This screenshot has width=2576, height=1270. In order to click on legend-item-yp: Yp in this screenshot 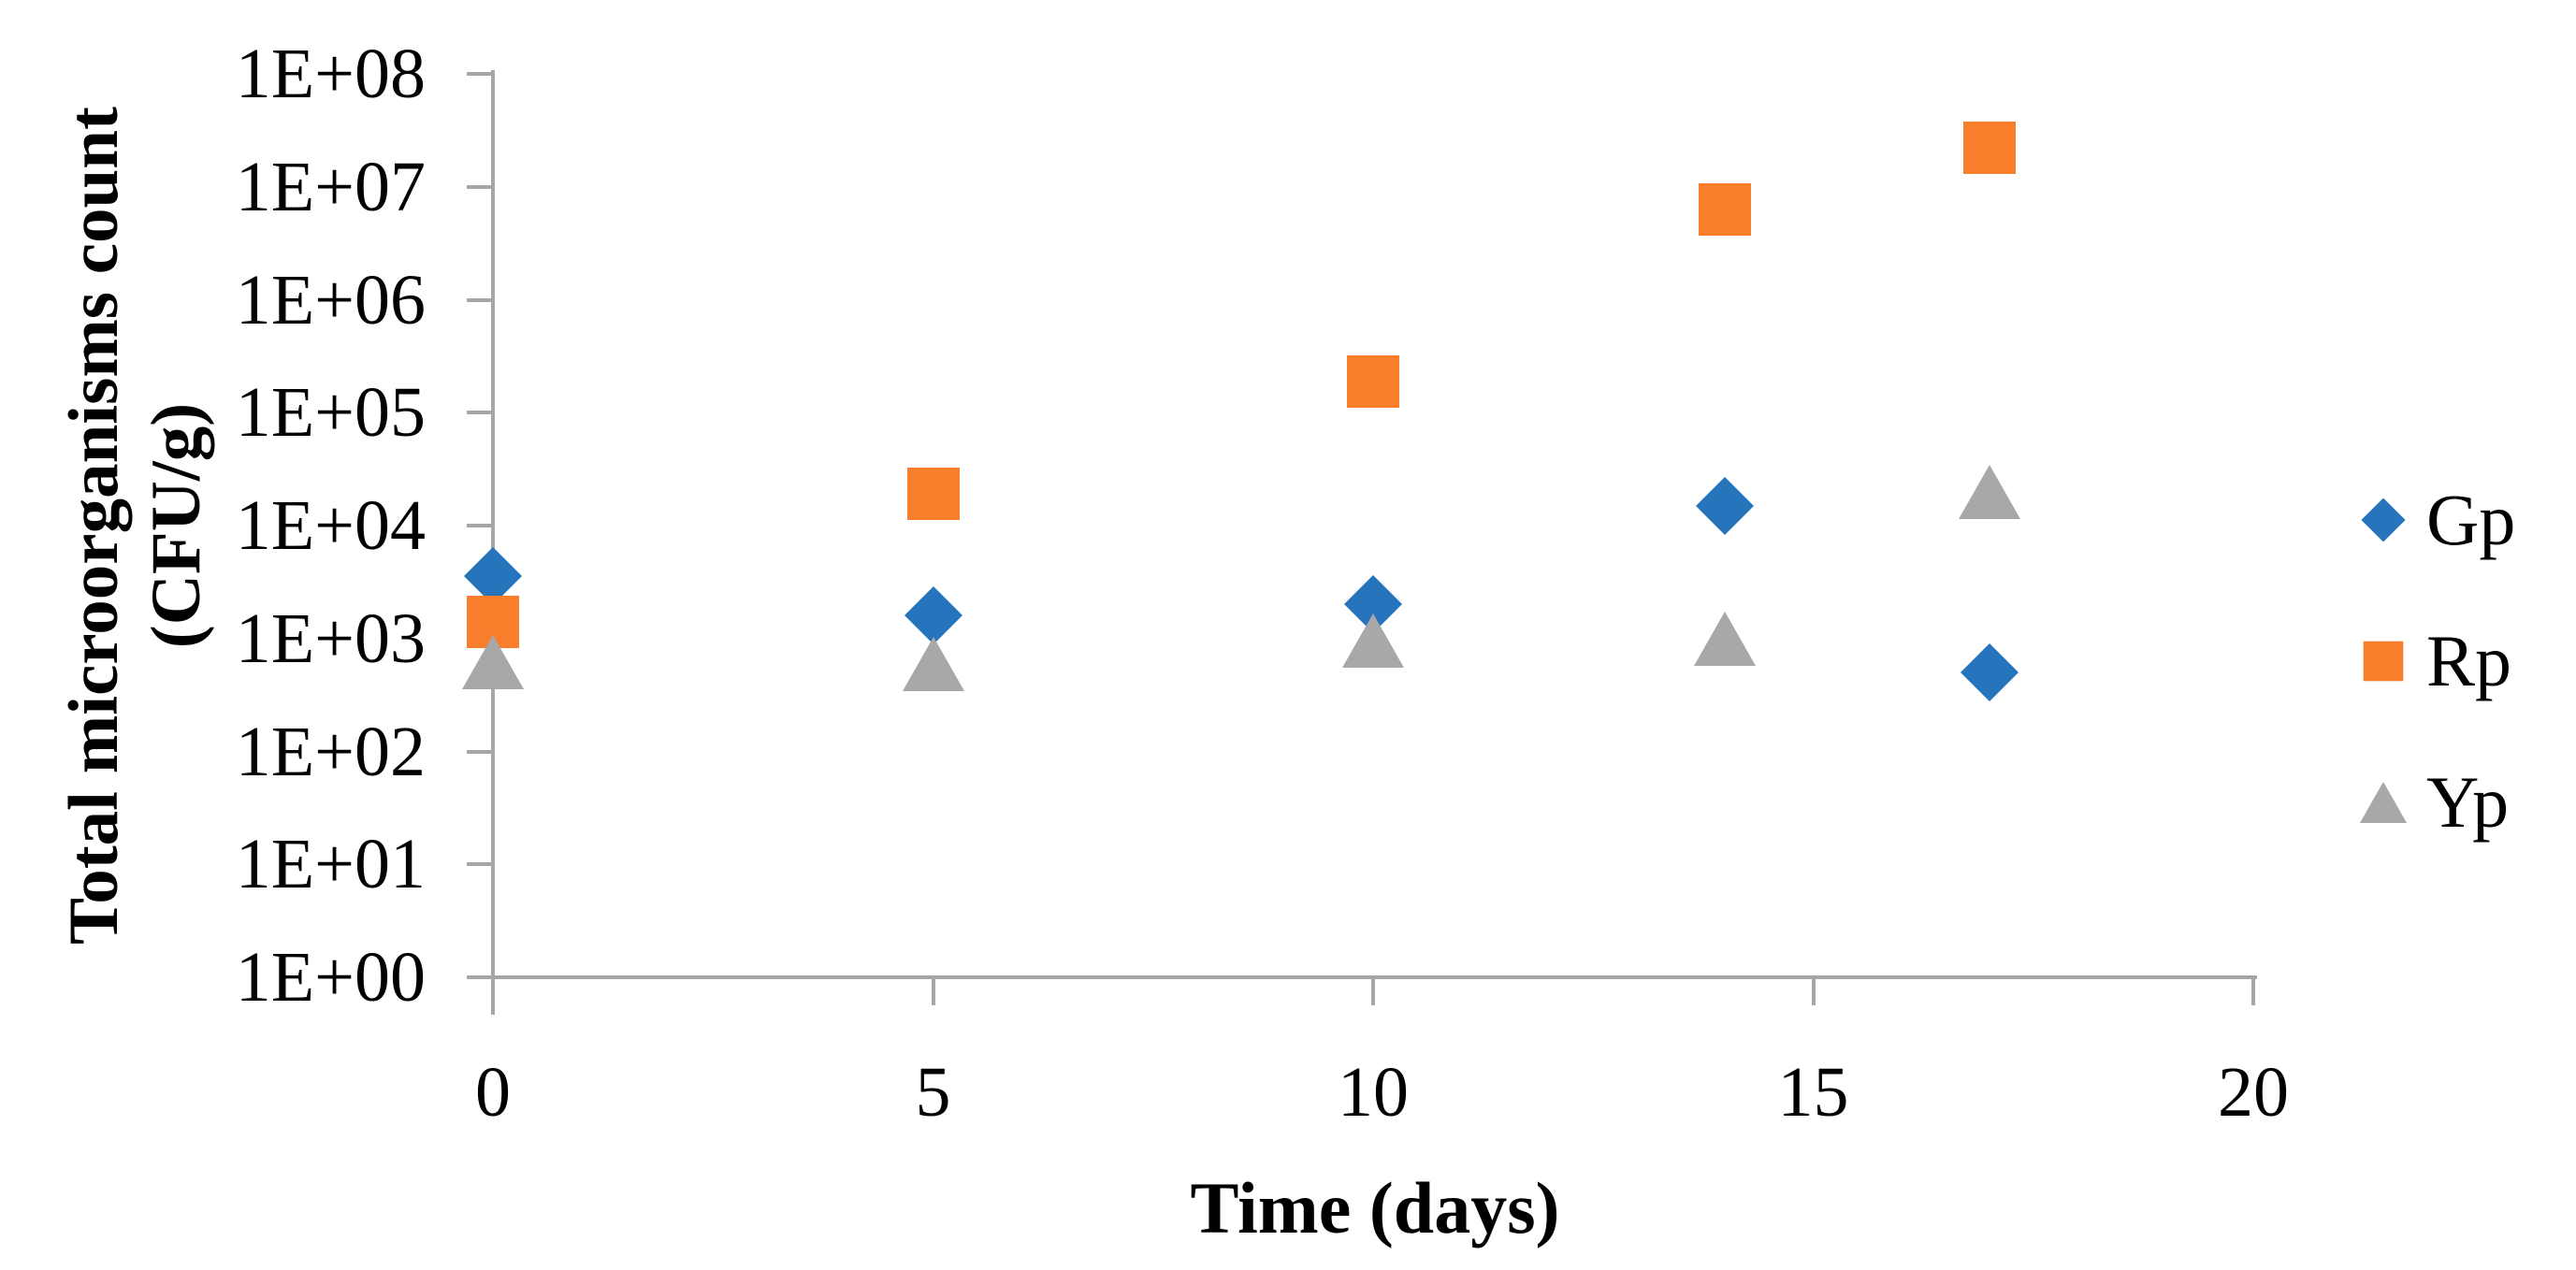, I will do `click(2461, 803)`.